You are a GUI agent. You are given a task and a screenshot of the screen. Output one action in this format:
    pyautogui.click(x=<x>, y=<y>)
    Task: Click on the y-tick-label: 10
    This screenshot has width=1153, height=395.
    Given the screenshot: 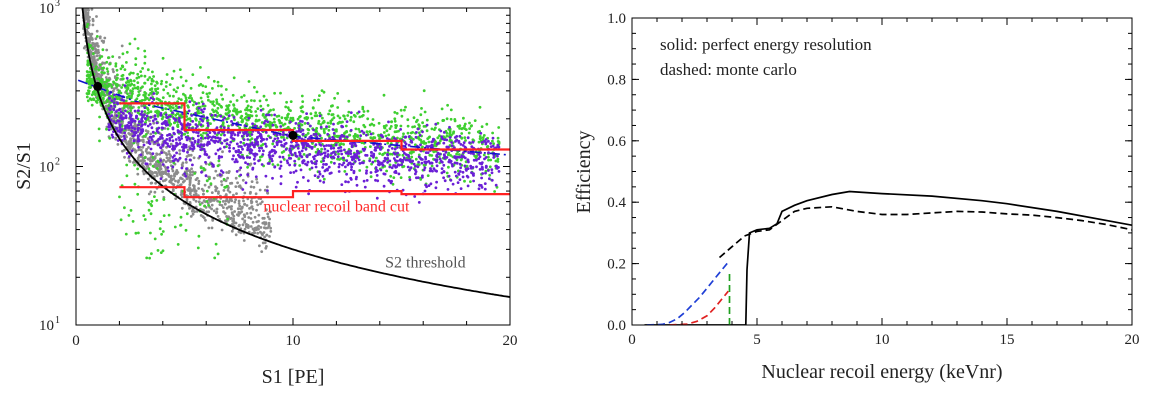 What is the action you would take?
    pyautogui.click(x=46, y=9)
    